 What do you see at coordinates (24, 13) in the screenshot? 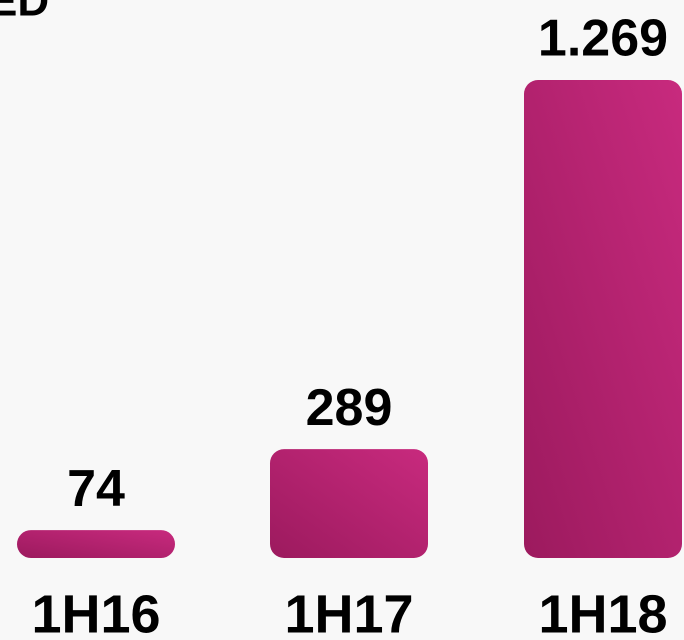
I see `chart-title: ED` at bounding box center [24, 13].